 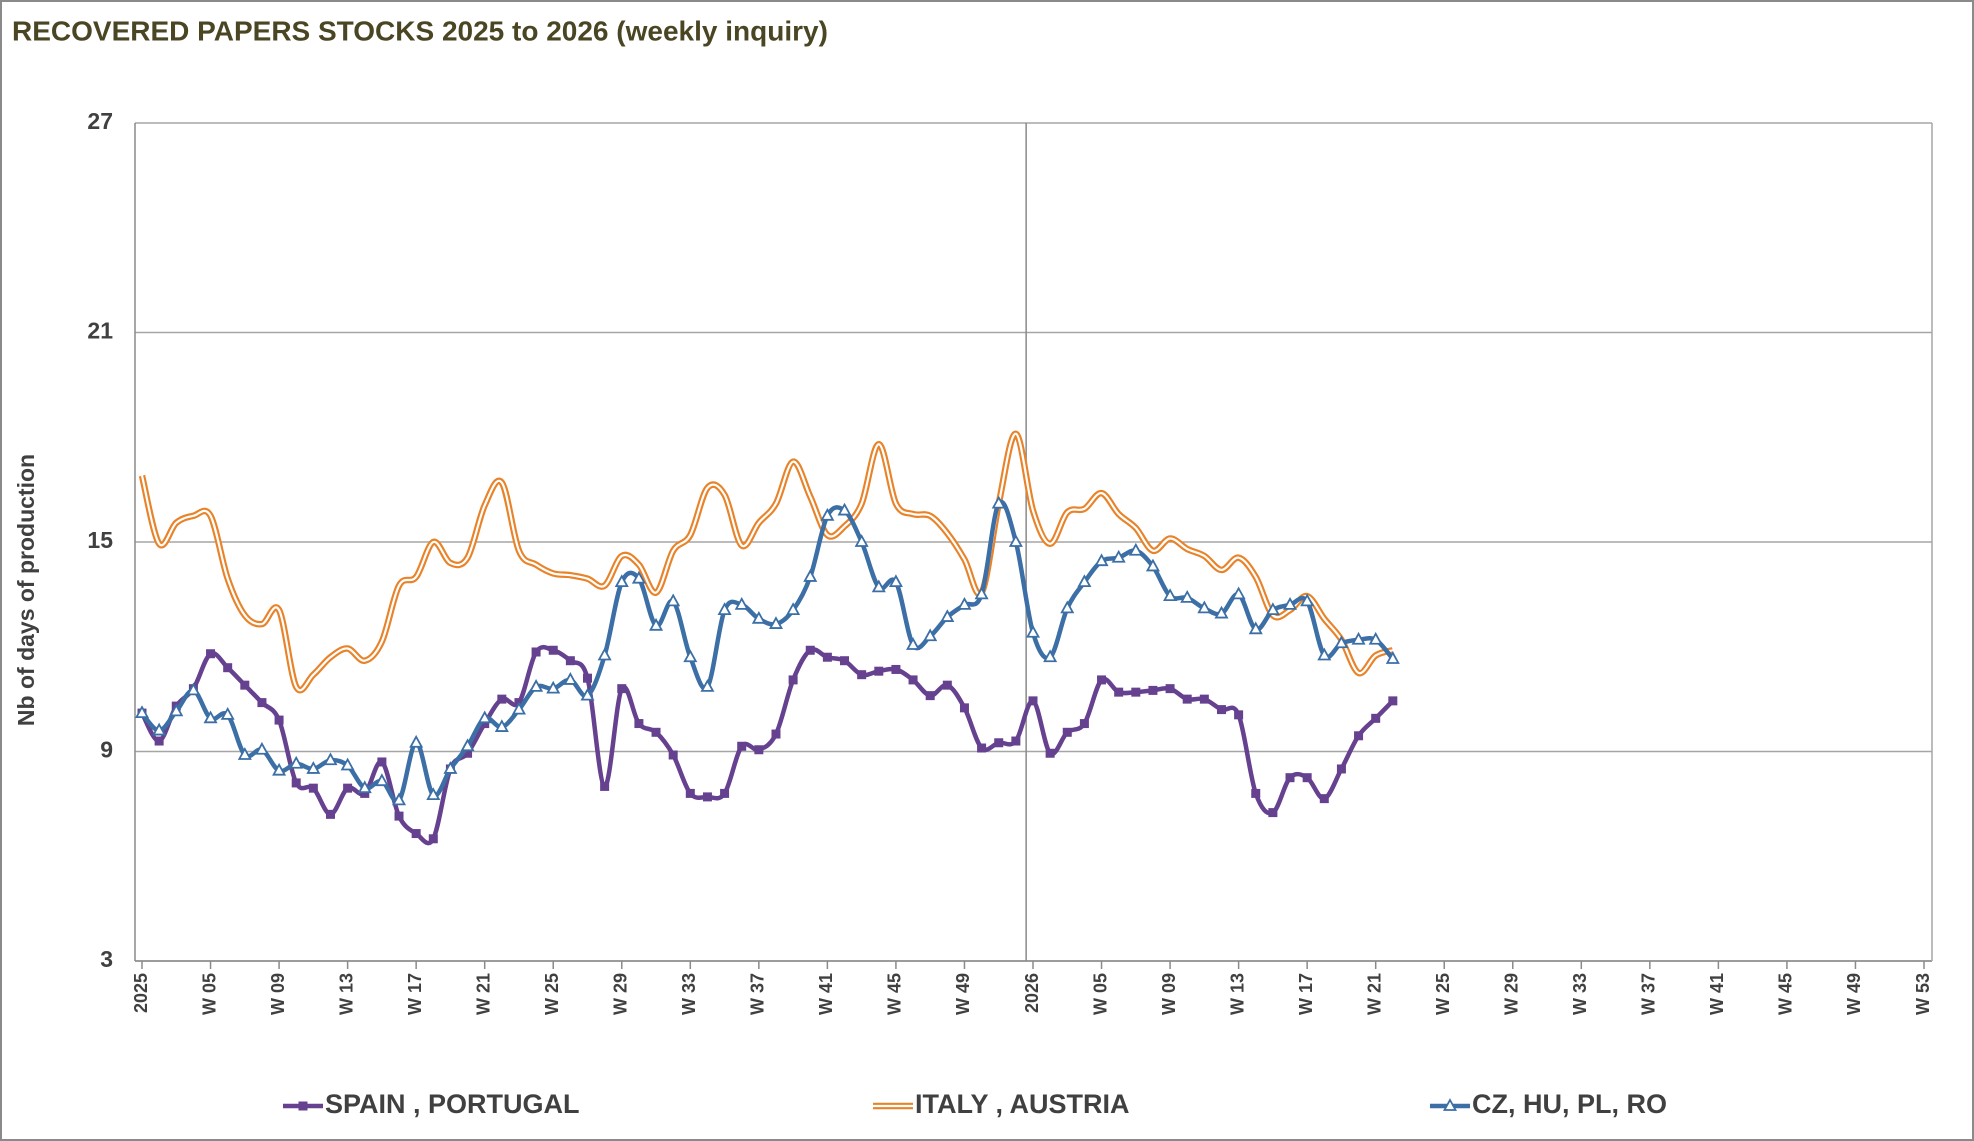 What do you see at coordinates (100, 121) in the screenshot?
I see `y-tick-label: 27` at bounding box center [100, 121].